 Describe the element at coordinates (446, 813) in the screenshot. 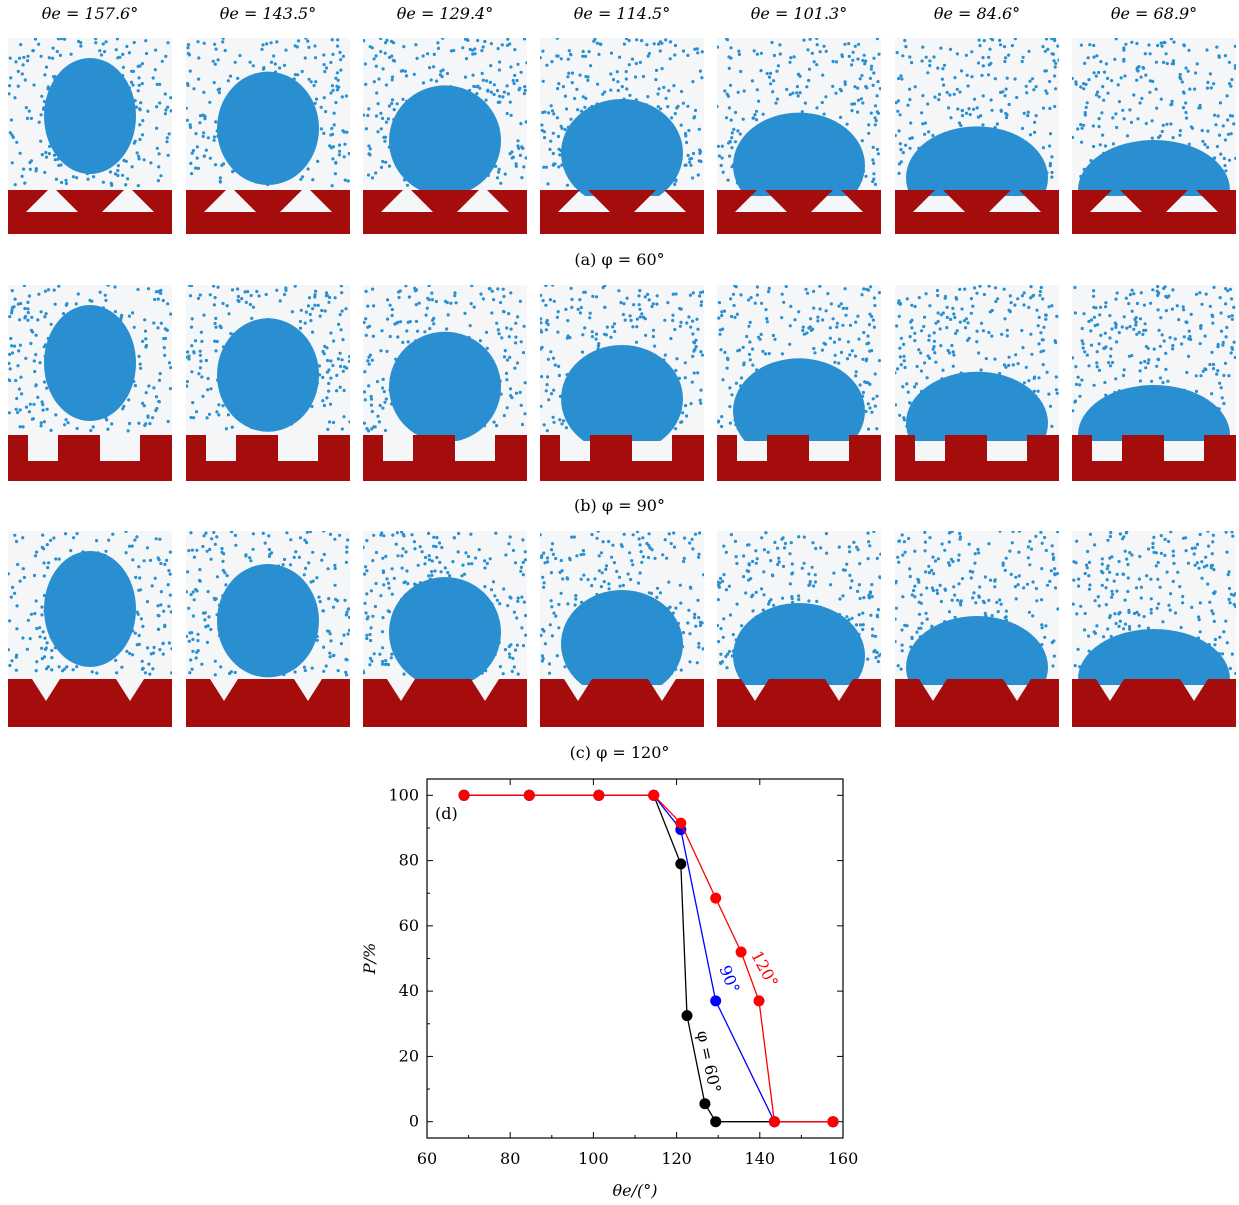

I see `panel-label: (d)` at that location.